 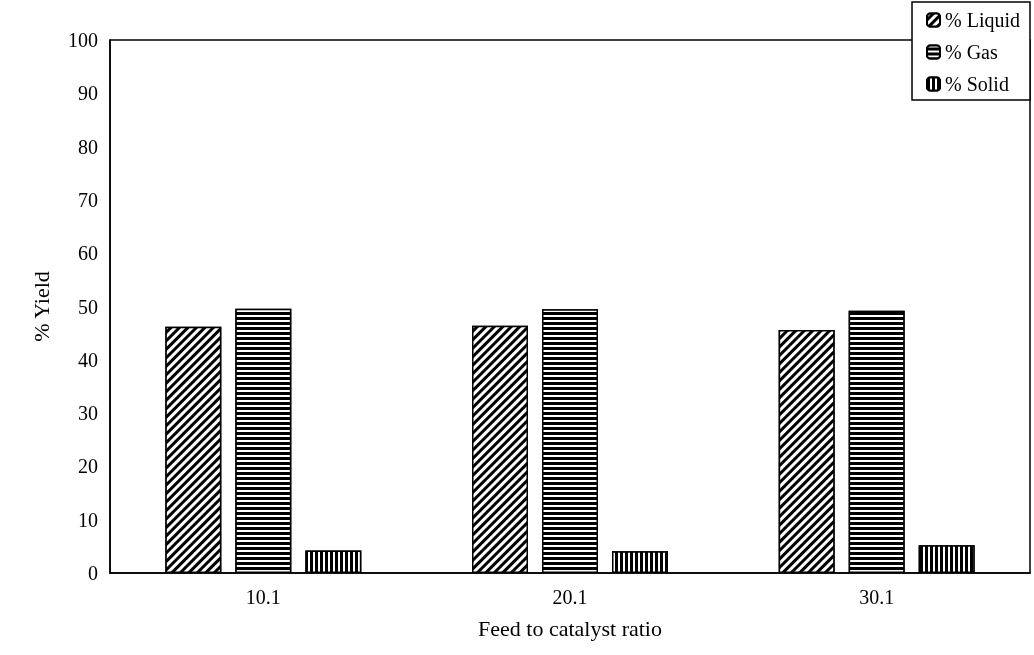 What do you see at coordinates (88, 306) in the screenshot?
I see `y-tick-label: 50` at bounding box center [88, 306].